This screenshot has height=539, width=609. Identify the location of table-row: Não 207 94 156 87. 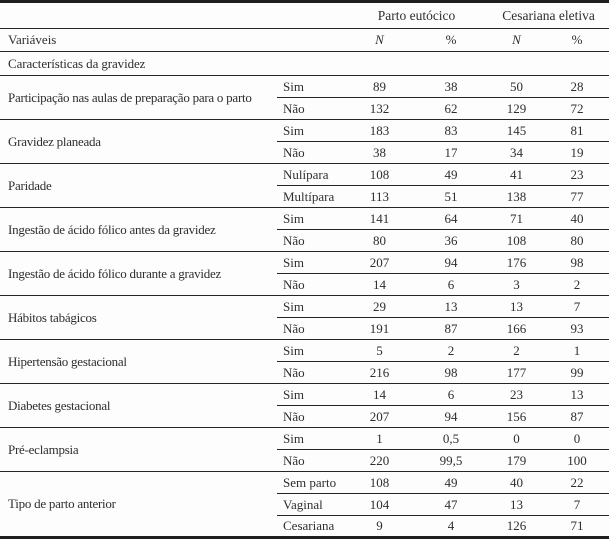
(304, 416).